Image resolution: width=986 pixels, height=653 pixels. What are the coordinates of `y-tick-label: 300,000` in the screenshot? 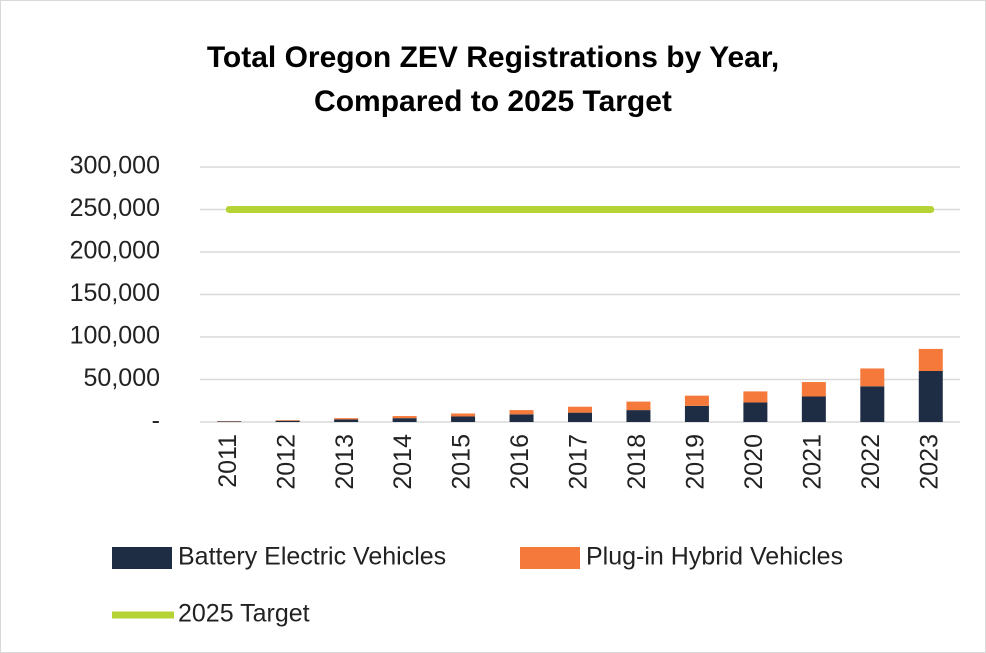 It's located at (115, 166).